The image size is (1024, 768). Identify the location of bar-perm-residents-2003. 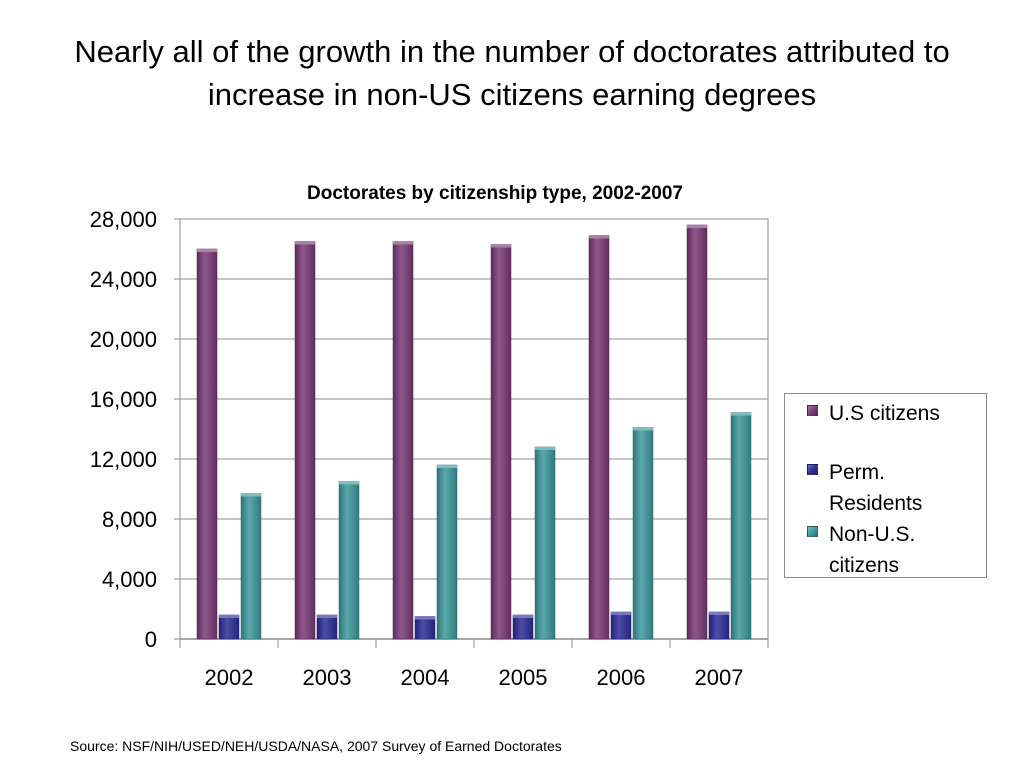
(327, 627).